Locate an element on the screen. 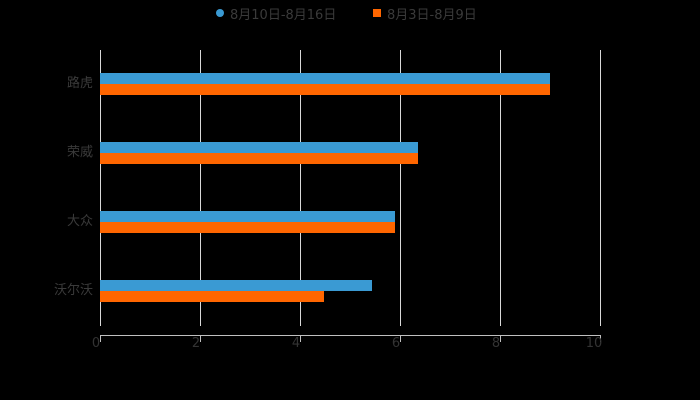 The height and width of the screenshot is (400, 700). category-label: 沃尔沃 is located at coordinates (73, 290).